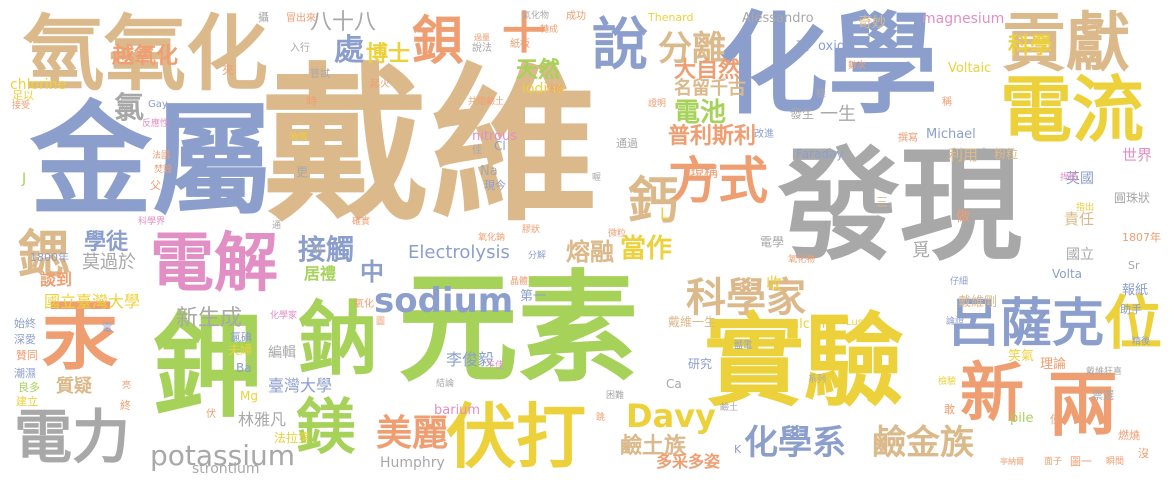 The width and height of the screenshot is (1175, 482). I want to click on cloud-word-now-called: 現稱, so click(704, 173).